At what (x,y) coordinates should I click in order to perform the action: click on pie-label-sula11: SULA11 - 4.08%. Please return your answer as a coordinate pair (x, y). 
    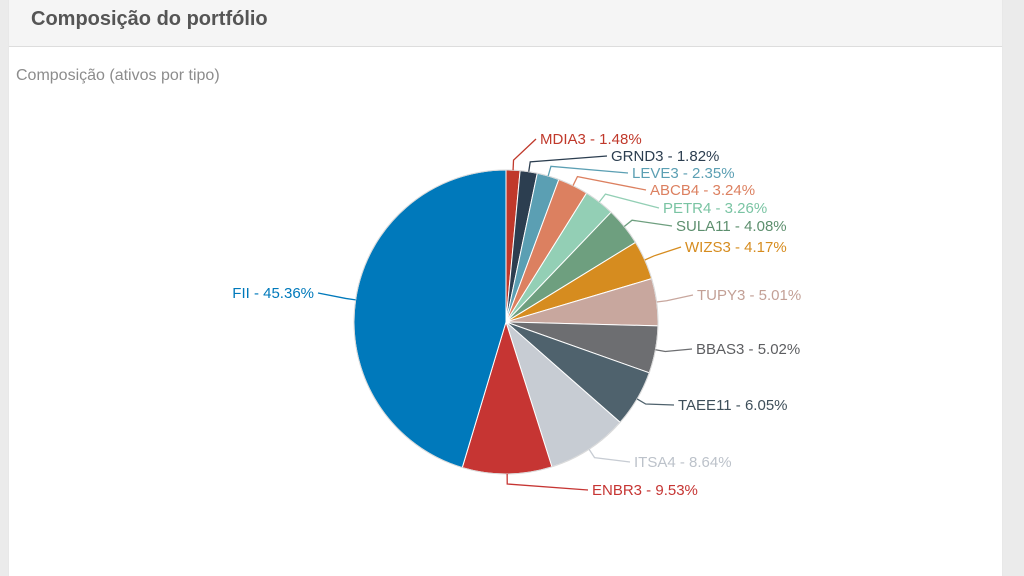
    Looking at the image, I should click on (731, 226).